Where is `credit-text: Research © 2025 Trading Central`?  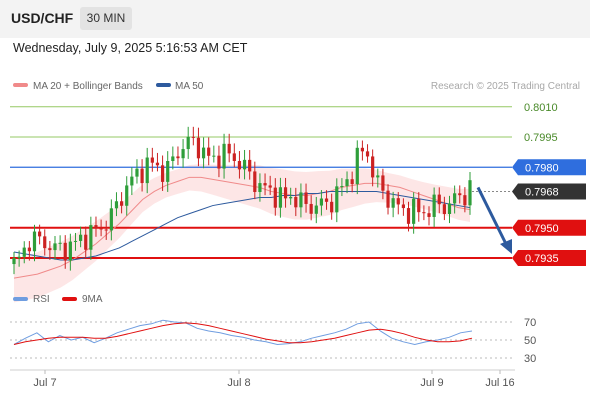
credit-text: Research © 2025 Trading Central is located at coordinates (505, 86).